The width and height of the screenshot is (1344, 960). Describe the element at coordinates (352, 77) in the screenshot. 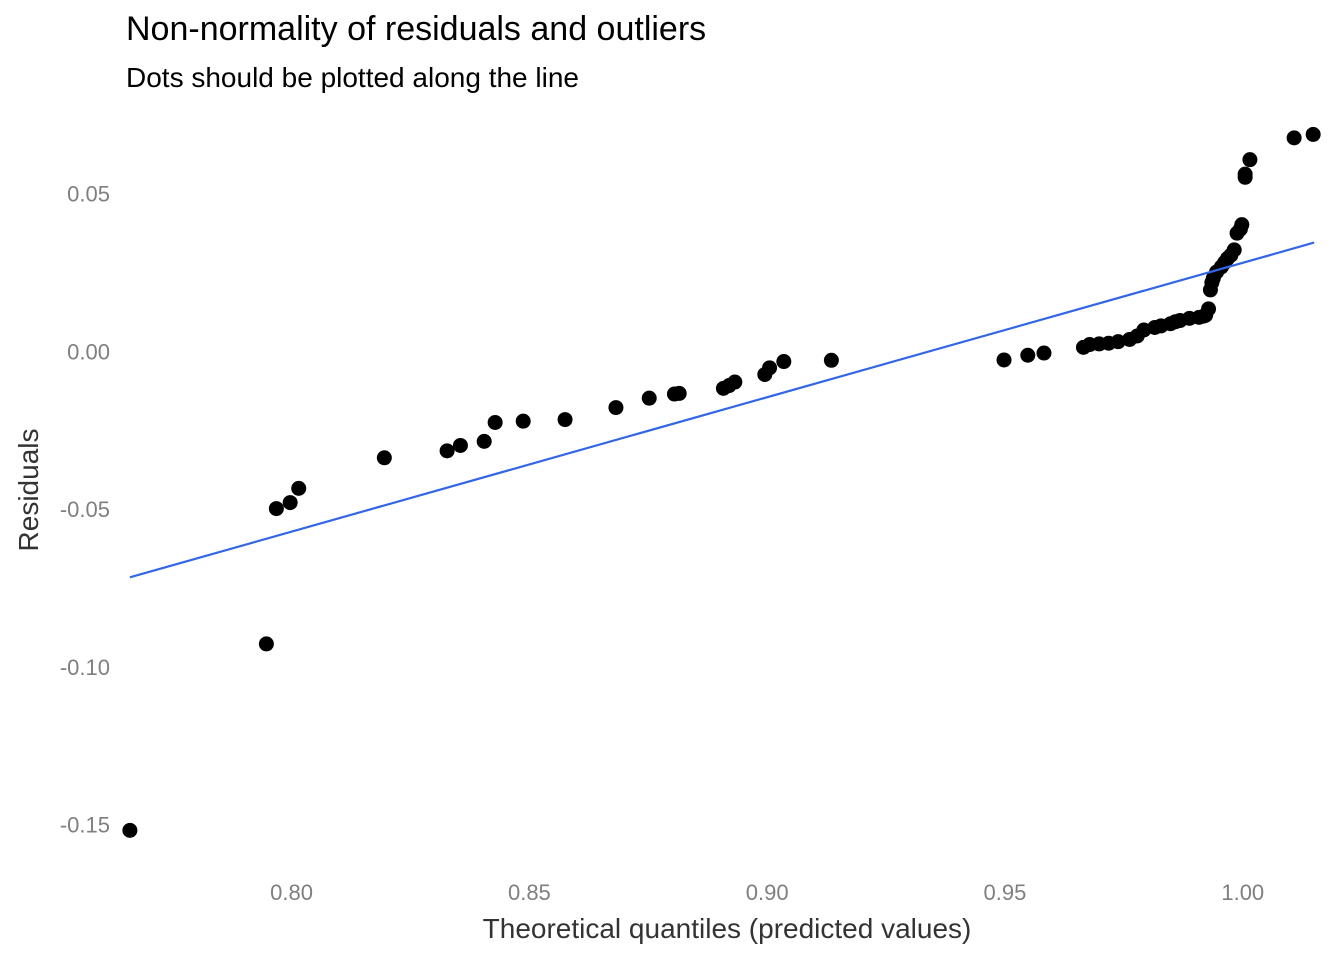

I see `chart-subtitle: Dots should be plotted along the line` at that location.